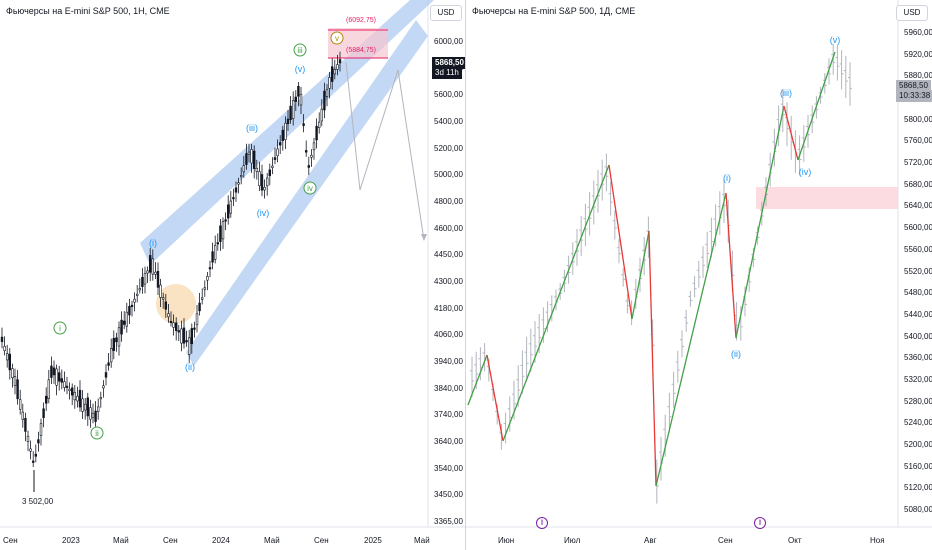 This screenshot has height=550, width=932. I want to click on wave-ii-circle-label-ring, so click(97, 433).